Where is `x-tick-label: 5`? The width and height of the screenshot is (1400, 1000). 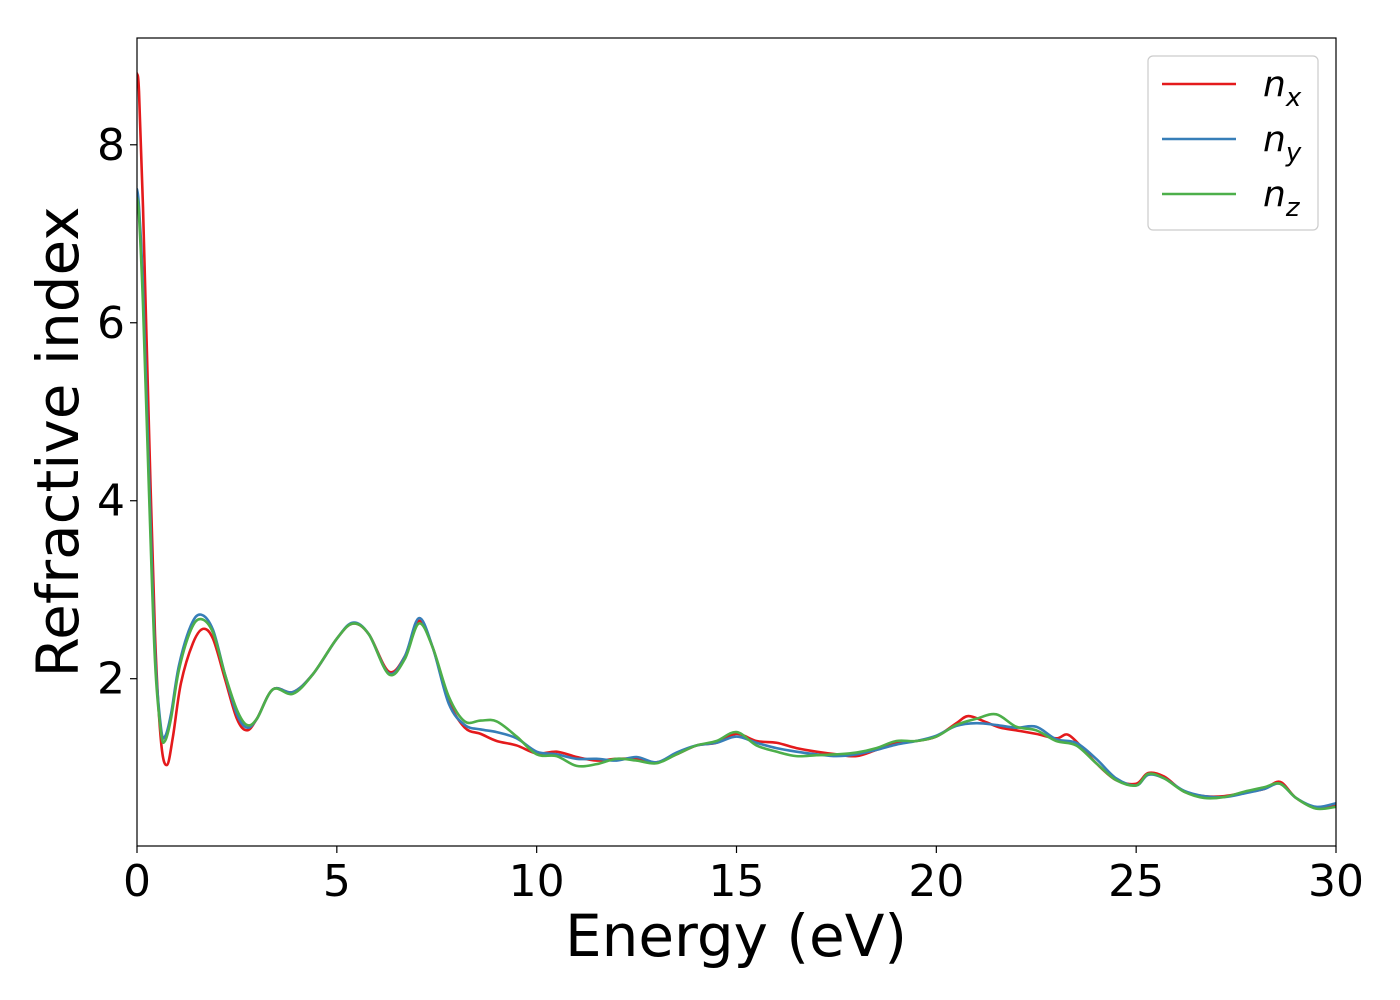 x-tick-label: 5 is located at coordinates (337, 881).